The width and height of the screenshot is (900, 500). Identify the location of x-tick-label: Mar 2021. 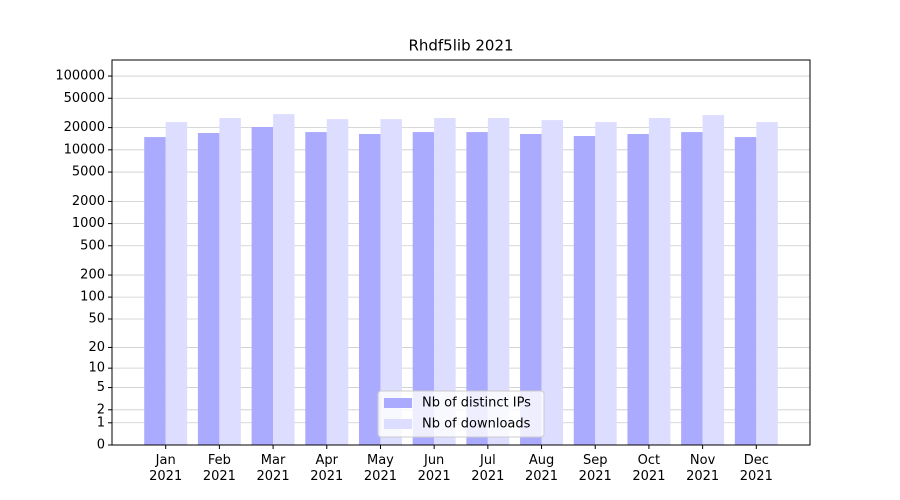
(273, 468).